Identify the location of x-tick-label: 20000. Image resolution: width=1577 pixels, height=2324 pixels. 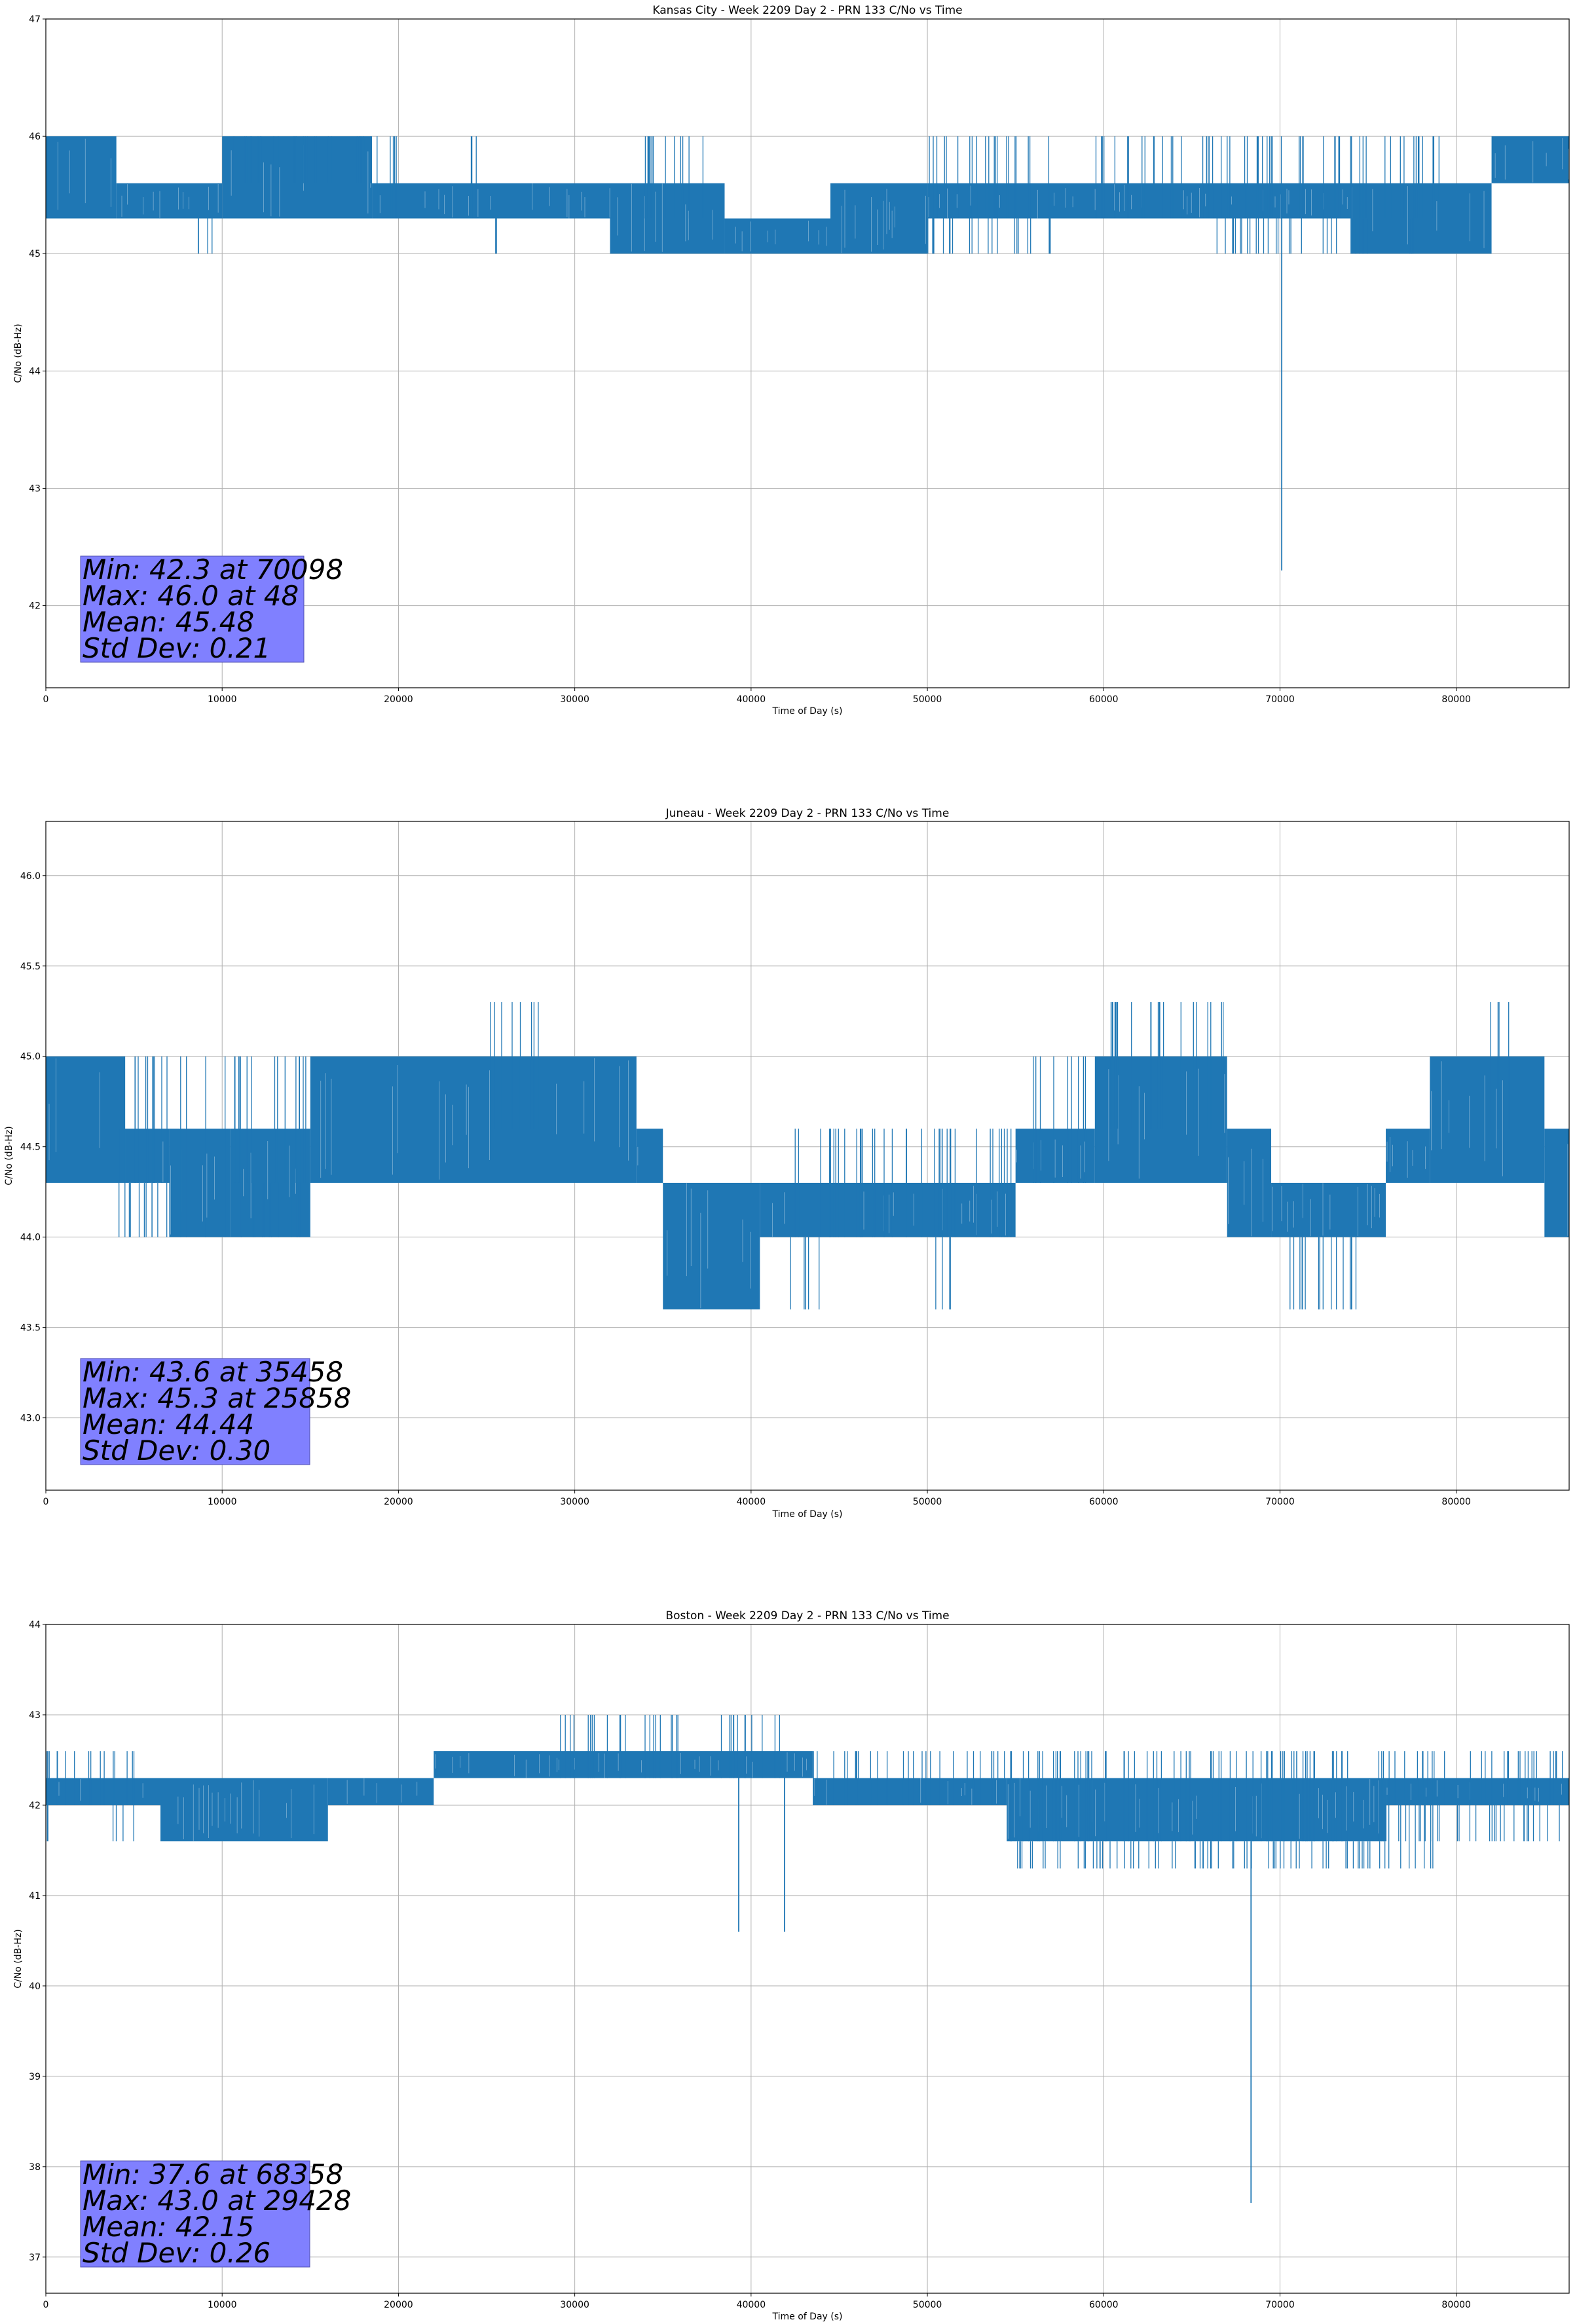
(398, 2305).